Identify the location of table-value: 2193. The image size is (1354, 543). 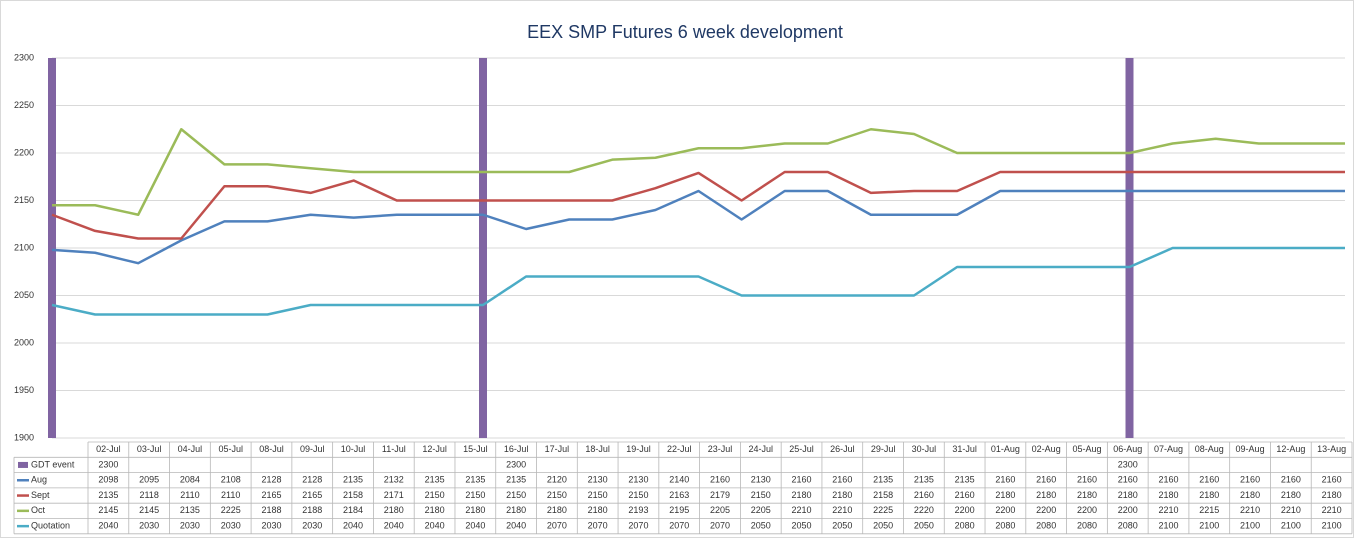
(638, 510).